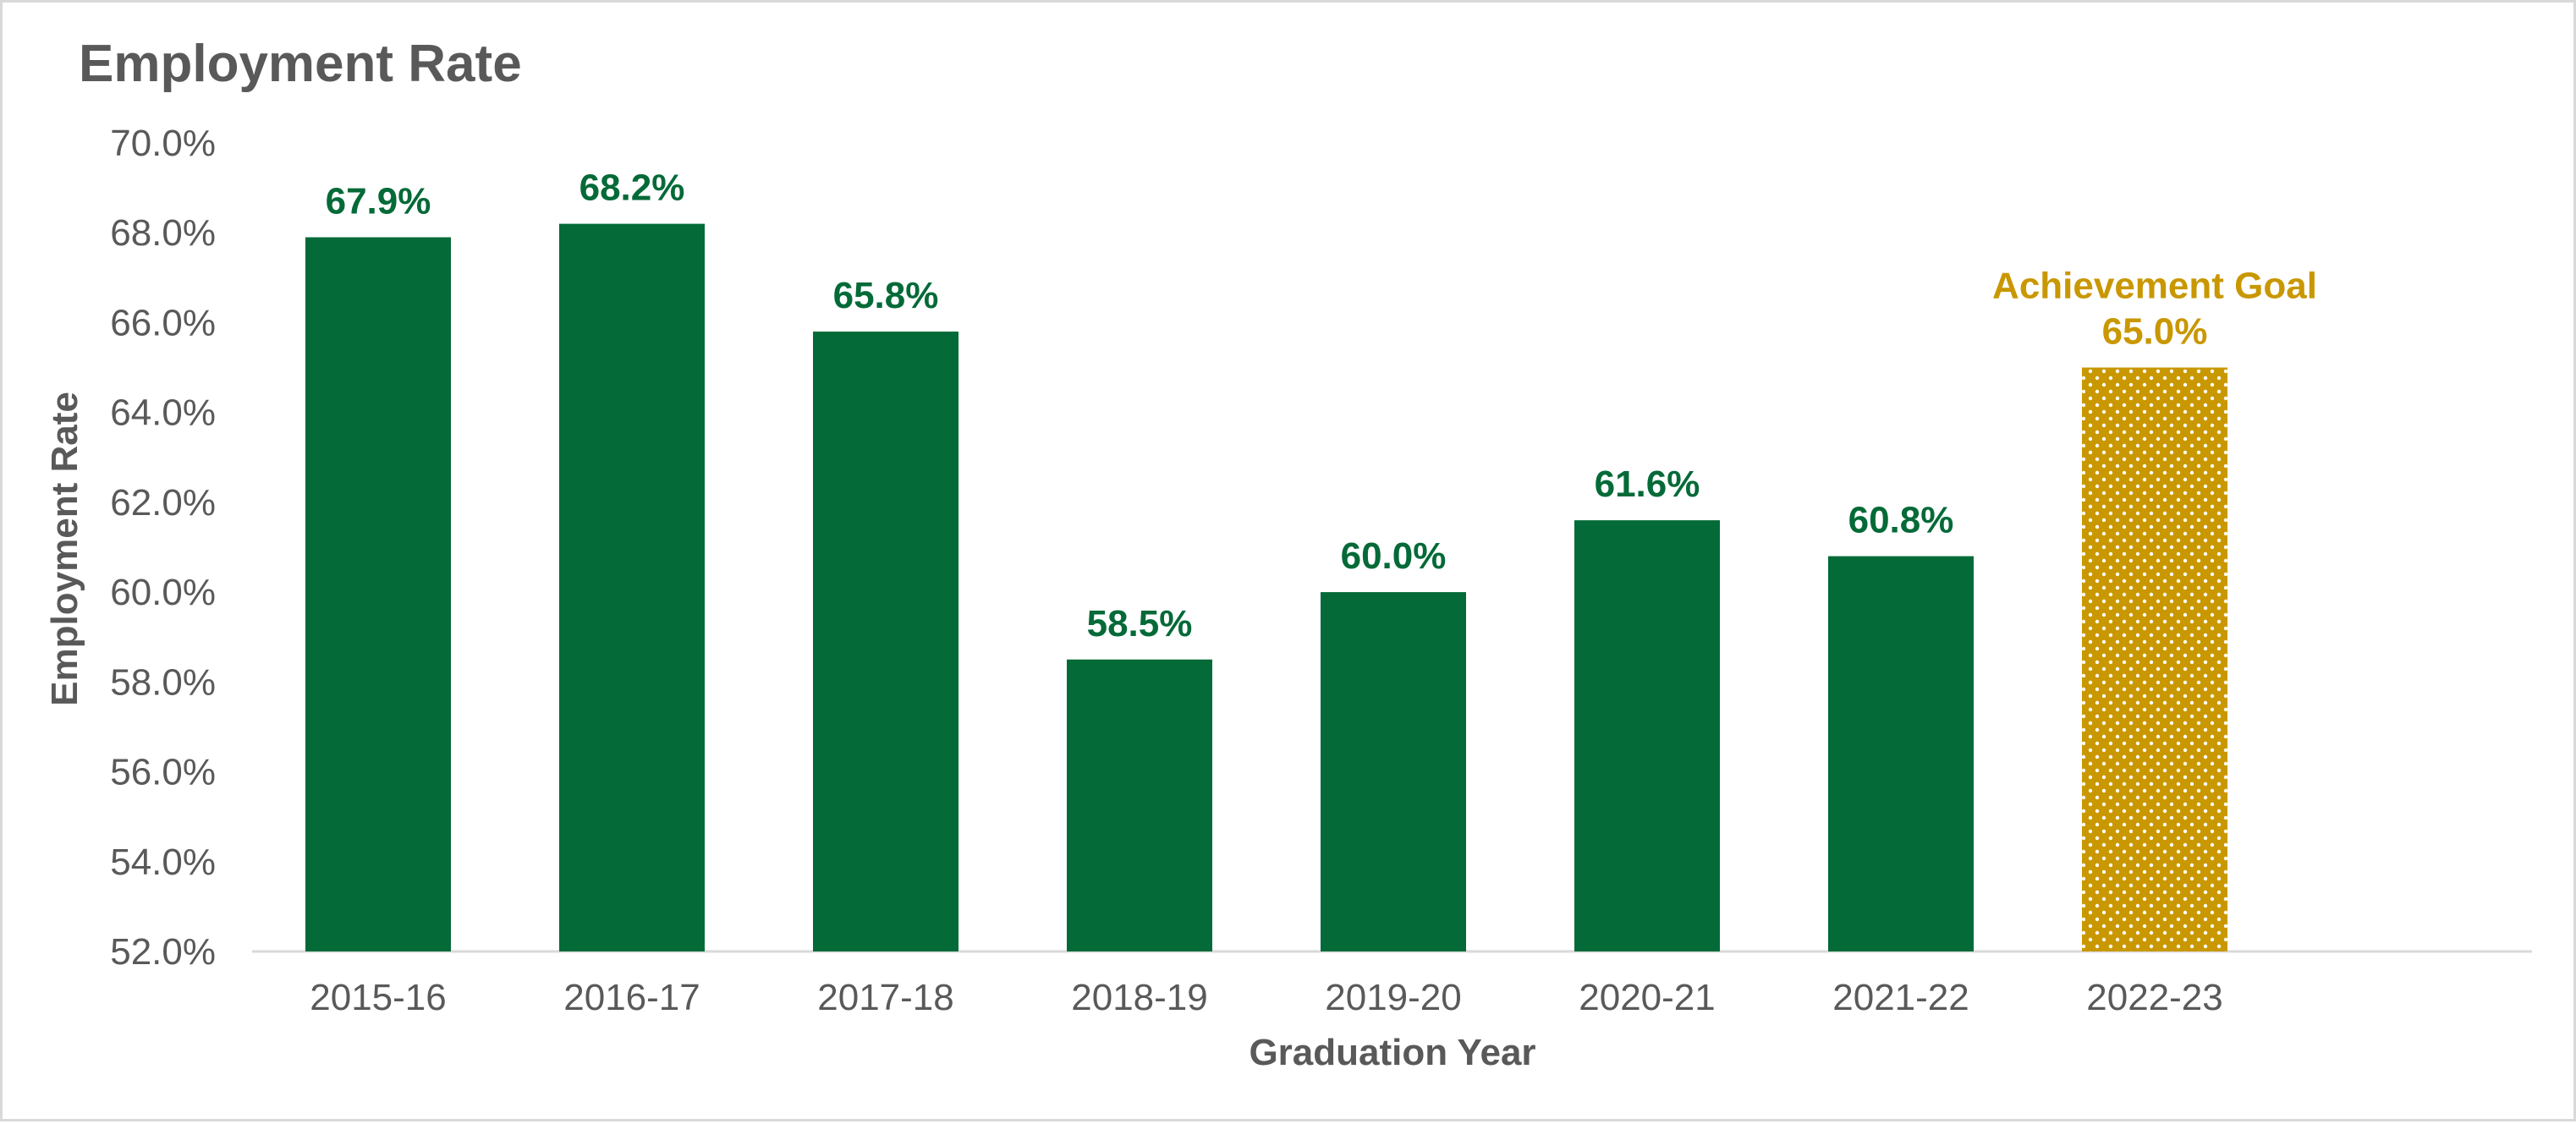  I want to click on x-tick-label: 2016-17, so click(631, 998).